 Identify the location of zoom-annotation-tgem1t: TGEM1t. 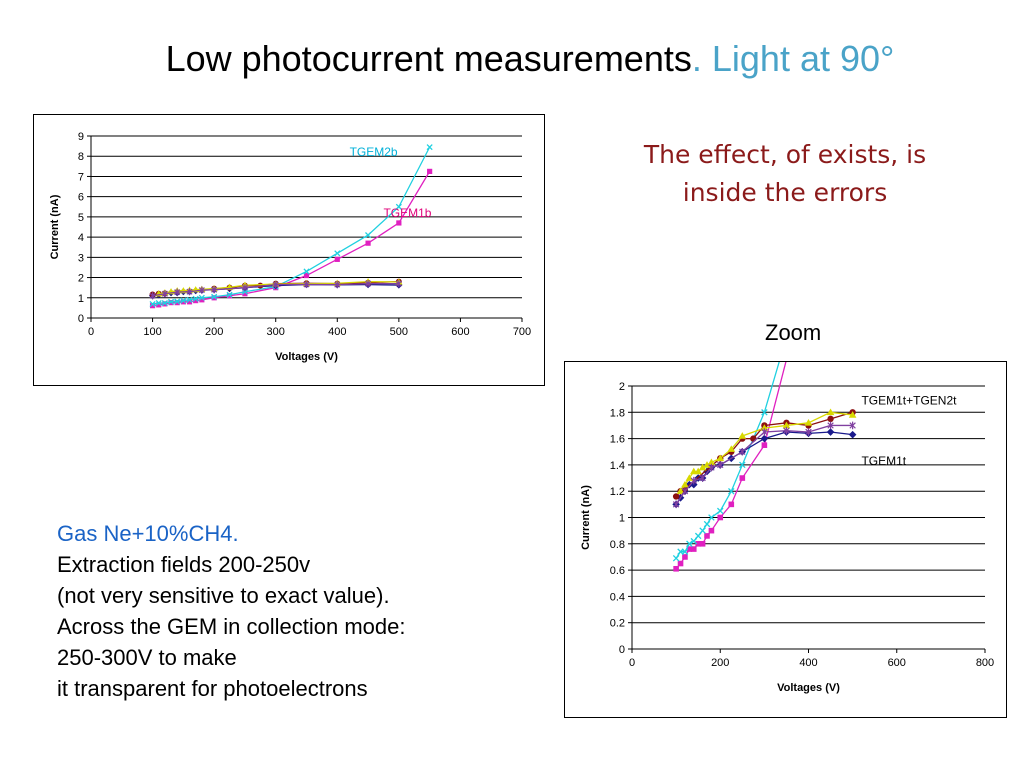
(883, 461).